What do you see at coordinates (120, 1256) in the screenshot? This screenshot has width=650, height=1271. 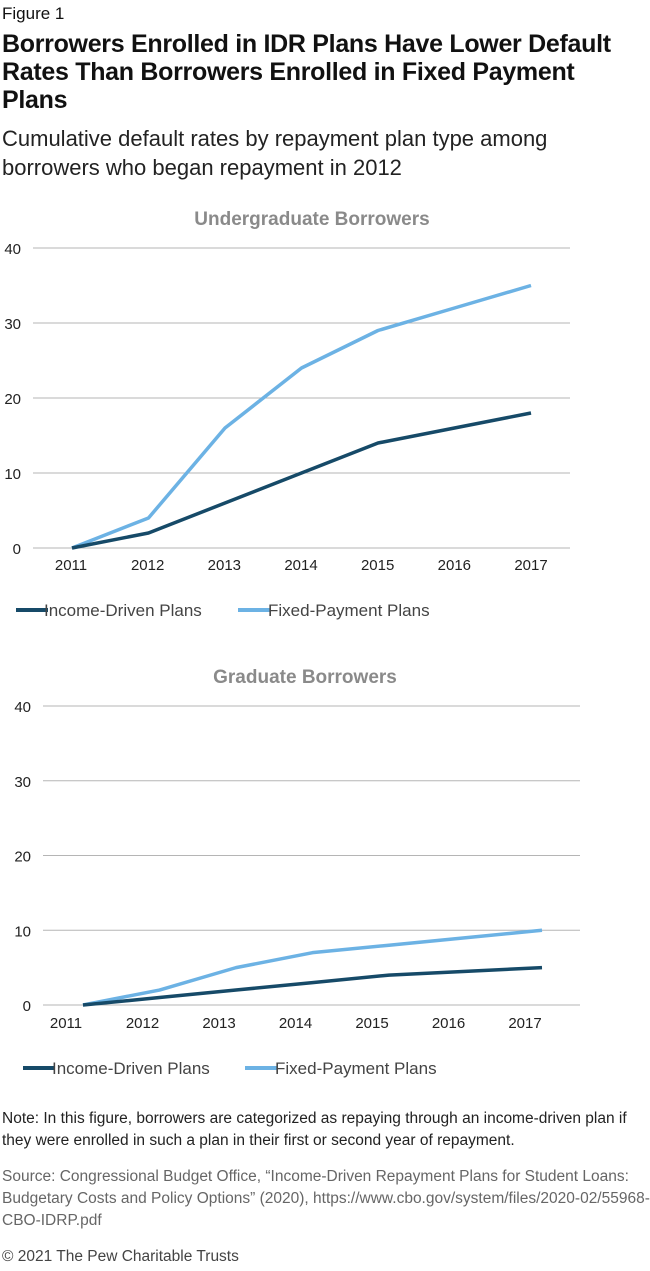 I see `copyright: © 2021 The Pew Charitable Trusts` at bounding box center [120, 1256].